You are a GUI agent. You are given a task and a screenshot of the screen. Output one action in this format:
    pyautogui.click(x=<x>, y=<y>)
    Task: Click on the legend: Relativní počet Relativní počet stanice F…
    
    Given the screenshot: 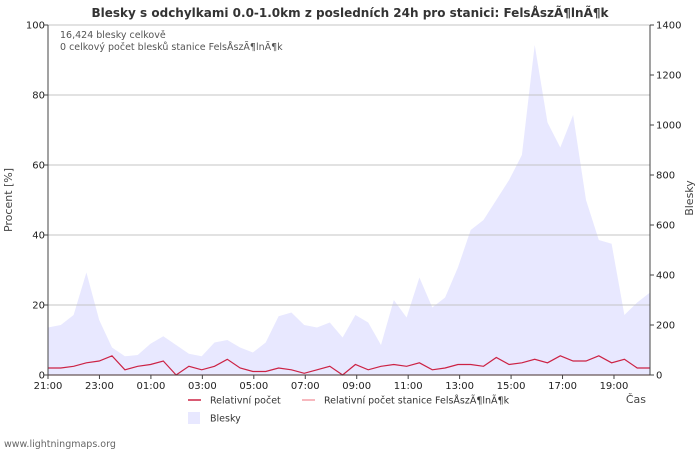 What is the action you would take?
    pyautogui.click(x=349, y=410)
    